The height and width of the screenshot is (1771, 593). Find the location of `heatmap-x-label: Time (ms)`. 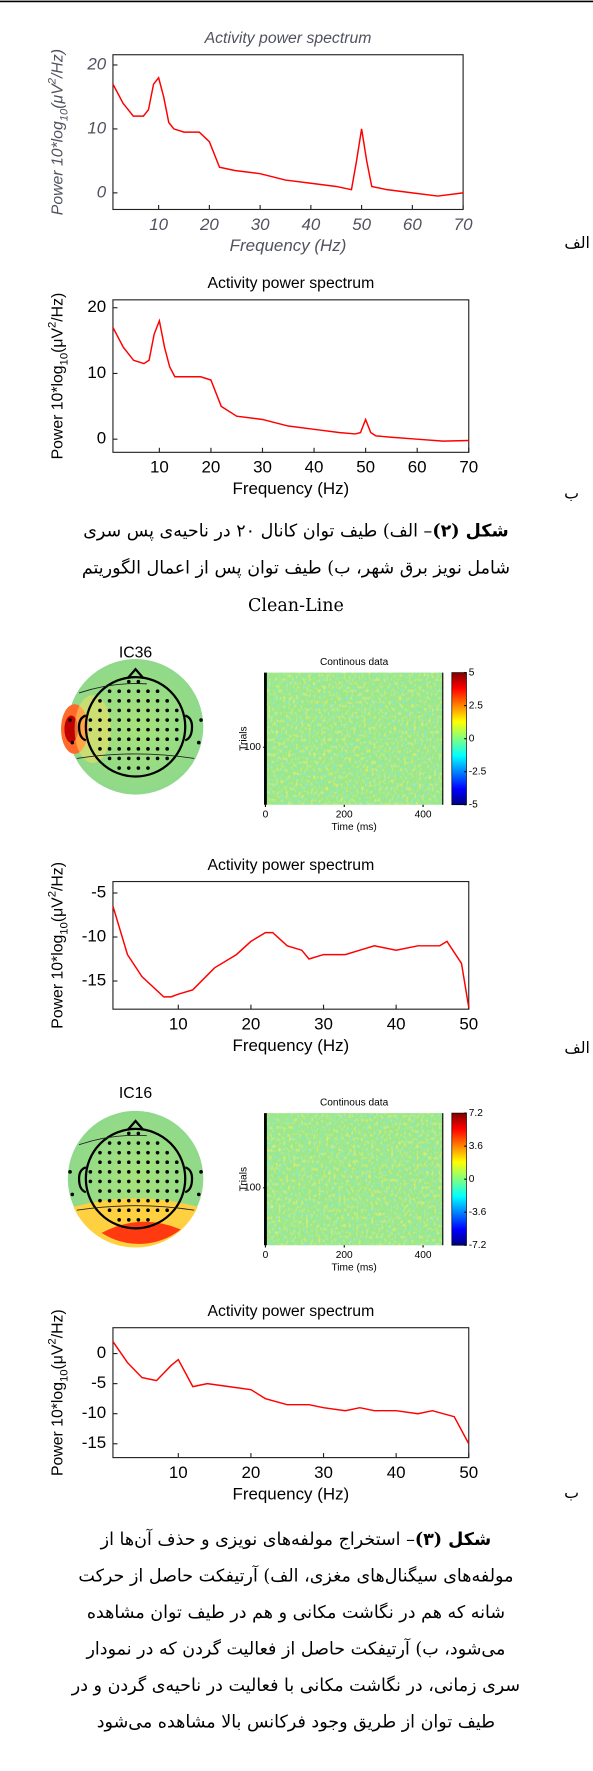

heatmap-x-label: Time (ms) is located at coordinates (353, 1268).